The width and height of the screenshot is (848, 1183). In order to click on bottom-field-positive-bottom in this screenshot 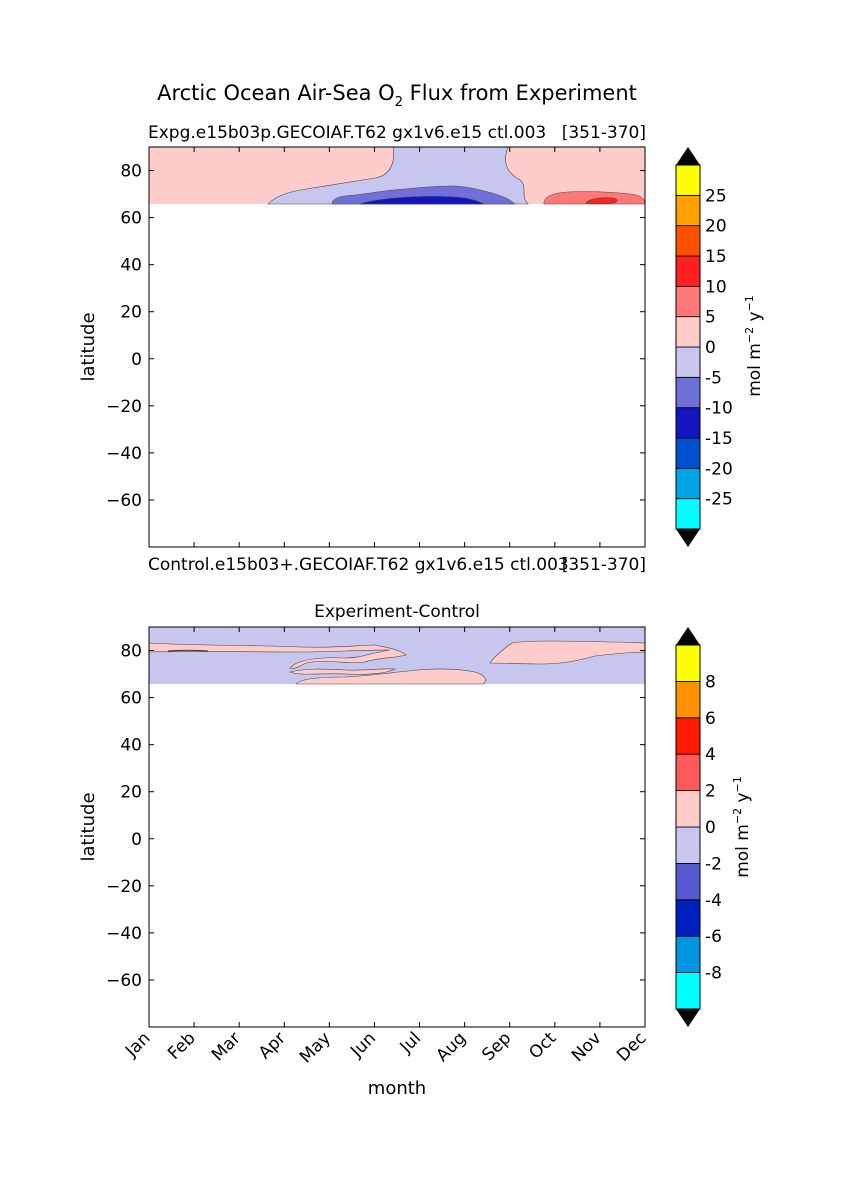, I will do `click(390, 676)`.